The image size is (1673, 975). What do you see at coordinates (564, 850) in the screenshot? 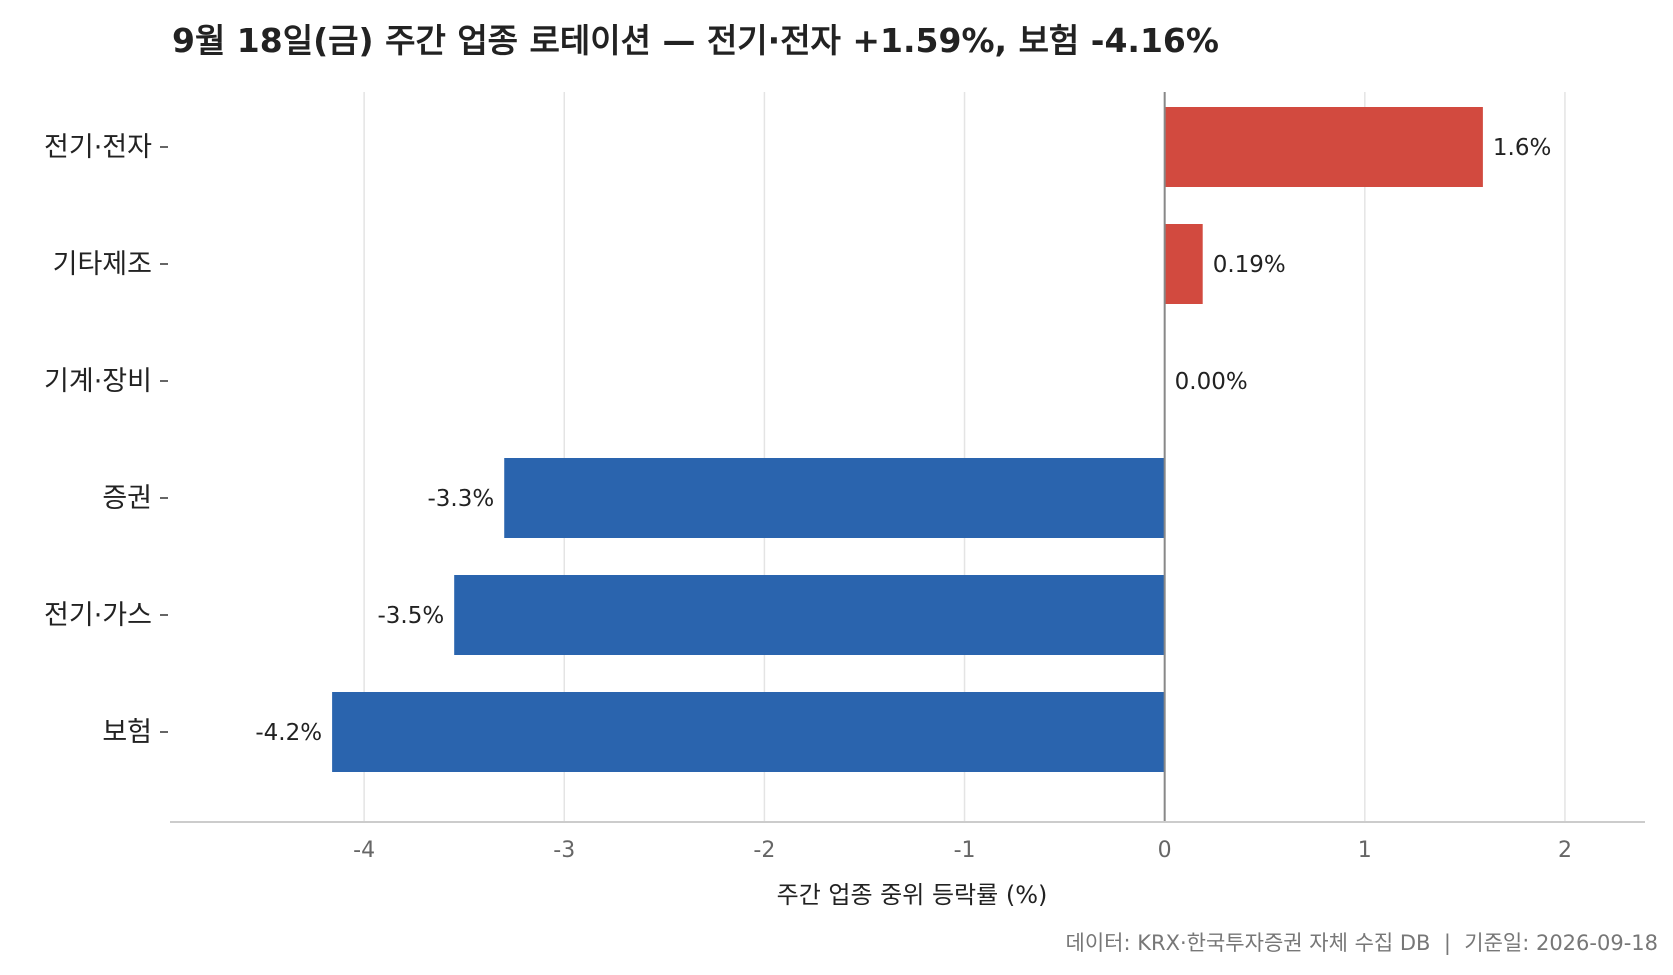
I see `x-tick-label: -3` at bounding box center [564, 850].